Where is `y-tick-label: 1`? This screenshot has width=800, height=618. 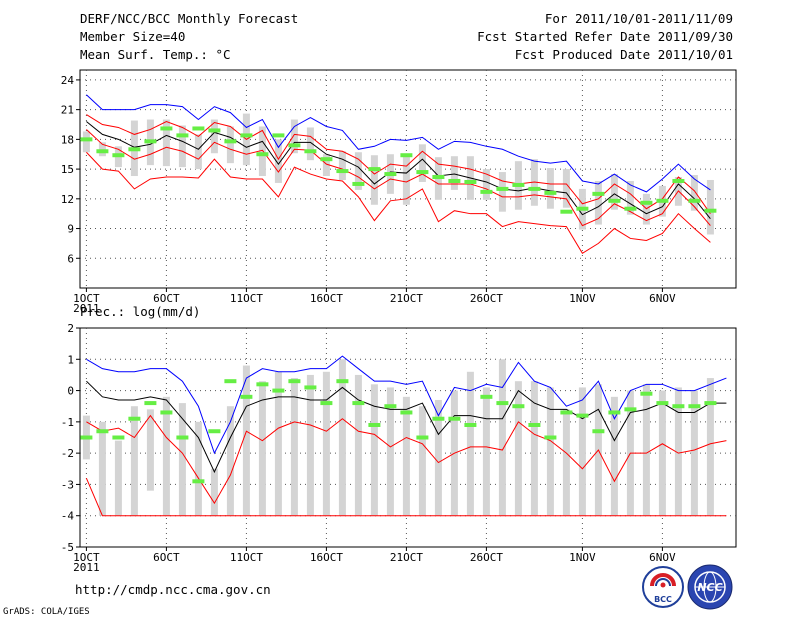
y-tick-label: 1 is located at coordinates (70, 359).